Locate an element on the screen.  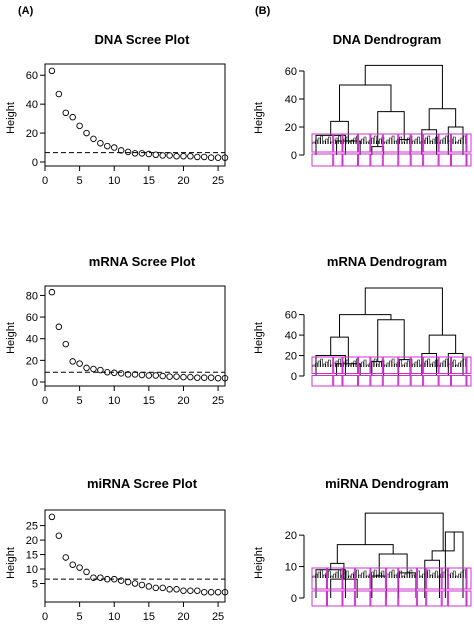
dna-dendrogram-cluster-box is located at coordinates (404, 143).